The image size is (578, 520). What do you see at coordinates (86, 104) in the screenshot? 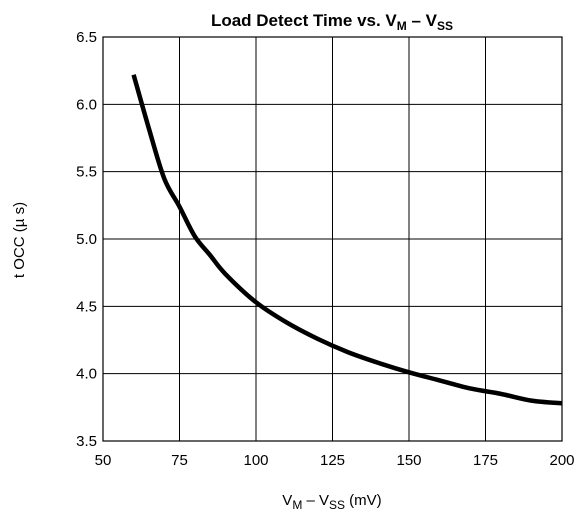
I see `y-tick-label: 6.0` at bounding box center [86, 104].